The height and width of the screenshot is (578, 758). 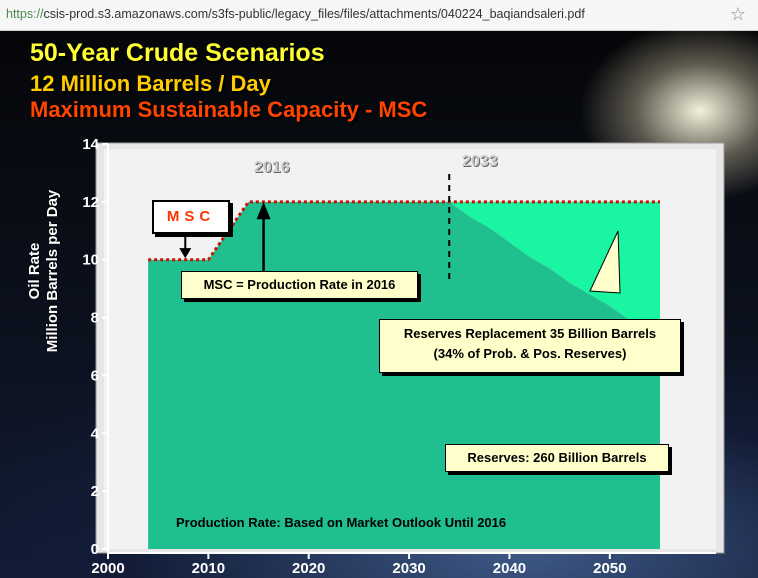 I want to click on msc-line, so click(x=404, y=231).